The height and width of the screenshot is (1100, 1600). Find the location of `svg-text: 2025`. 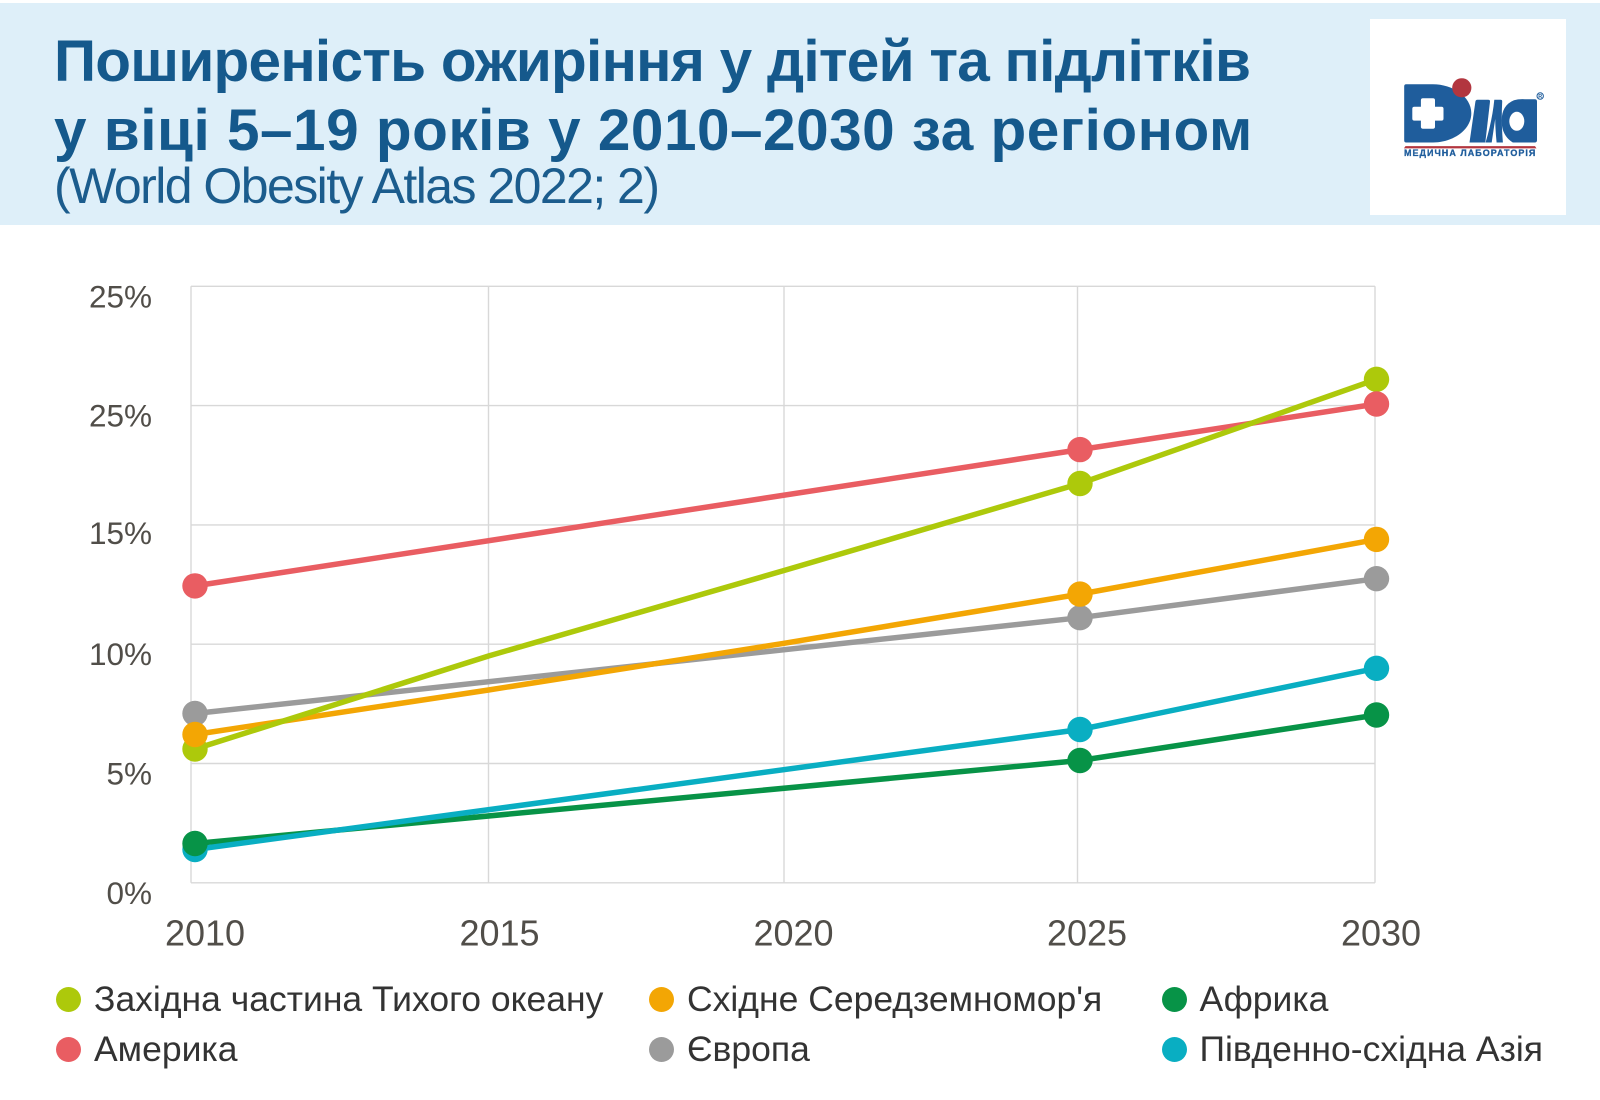

svg-text: 2025 is located at coordinates (1087, 933).